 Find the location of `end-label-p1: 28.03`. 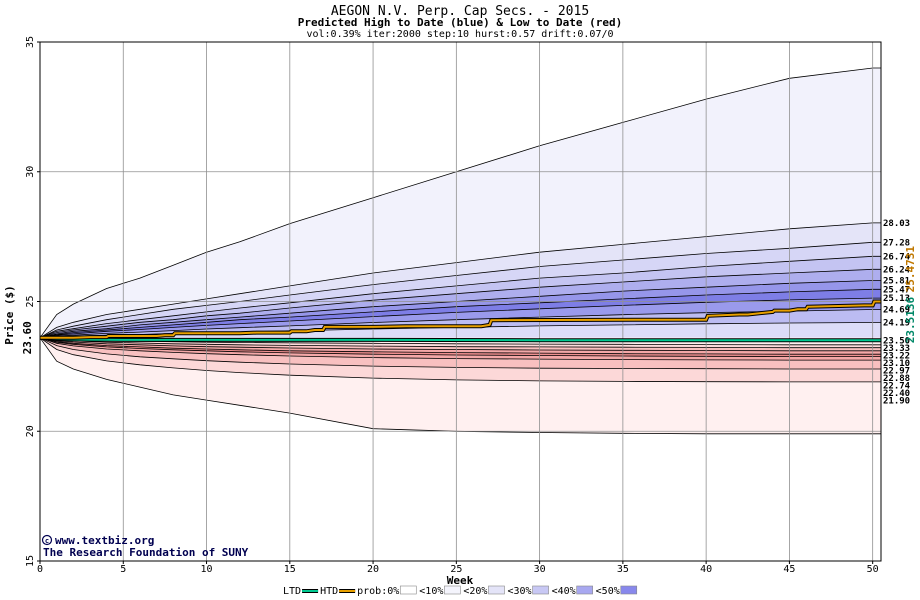

end-label-p1: 28.03 is located at coordinates (896, 224).